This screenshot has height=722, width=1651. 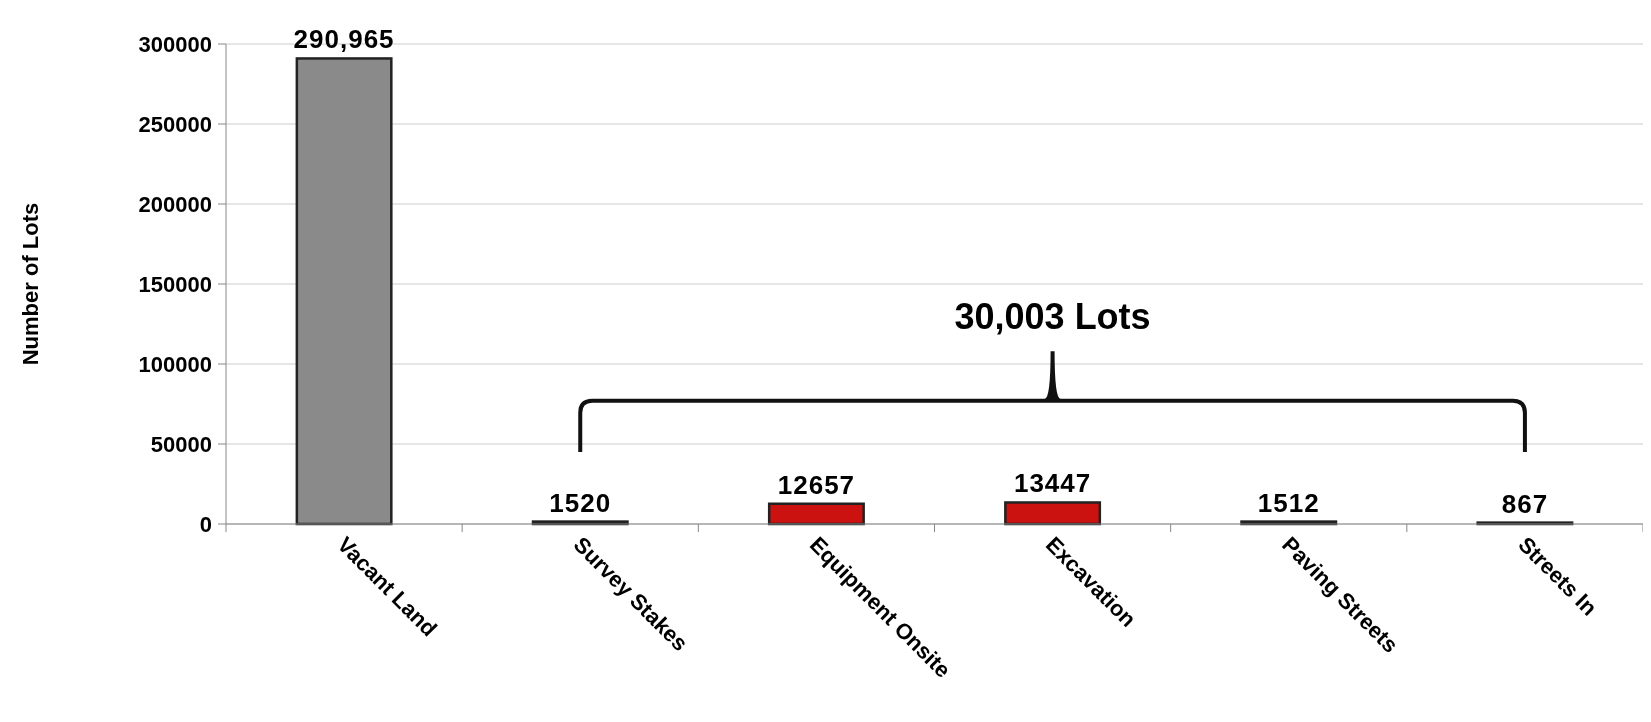 I want to click on data-label: 290,965, so click(x=344, y=39).